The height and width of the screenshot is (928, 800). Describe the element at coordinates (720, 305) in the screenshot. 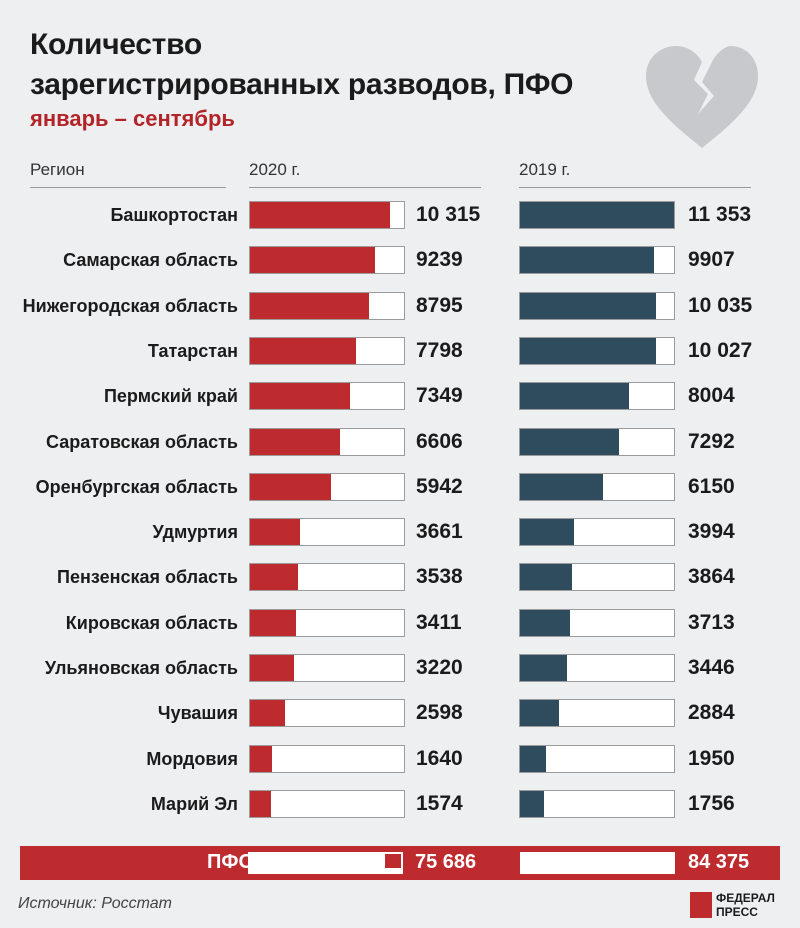

I see `data-label-2019: 10 035` at that location.